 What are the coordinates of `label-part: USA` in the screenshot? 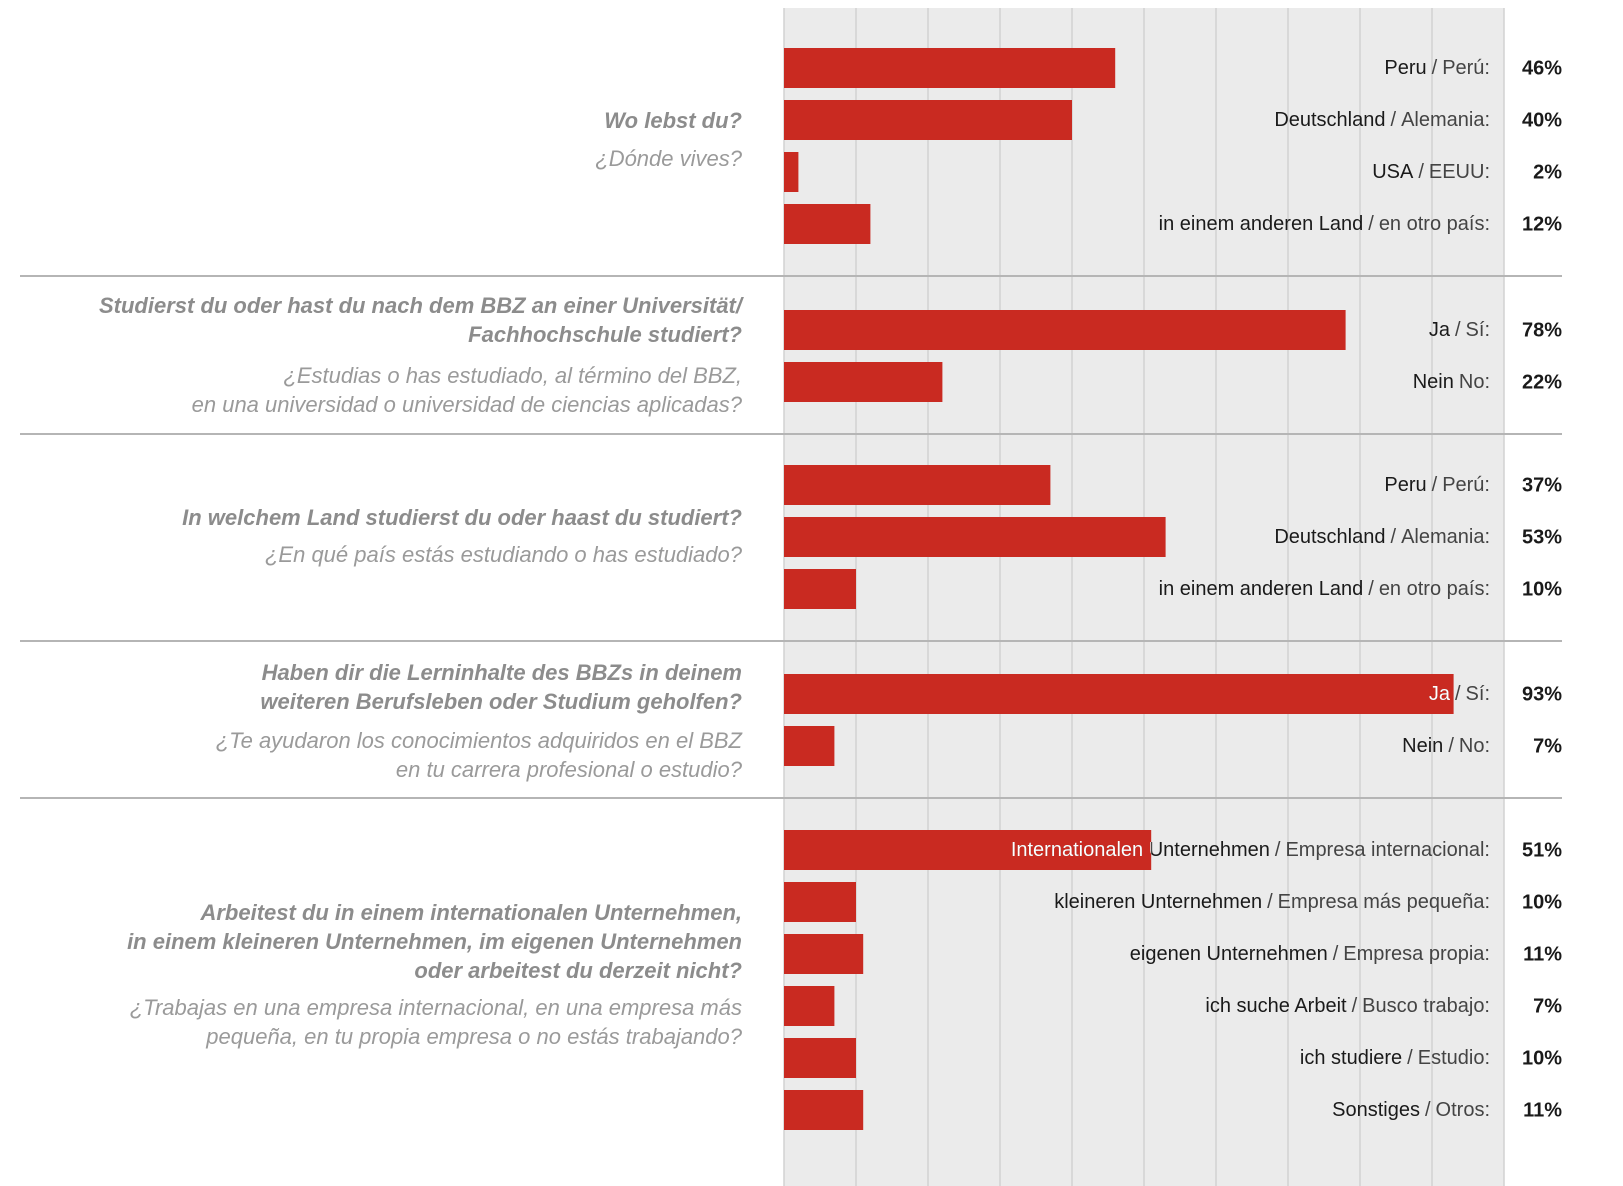 It's located at (1393, 172).